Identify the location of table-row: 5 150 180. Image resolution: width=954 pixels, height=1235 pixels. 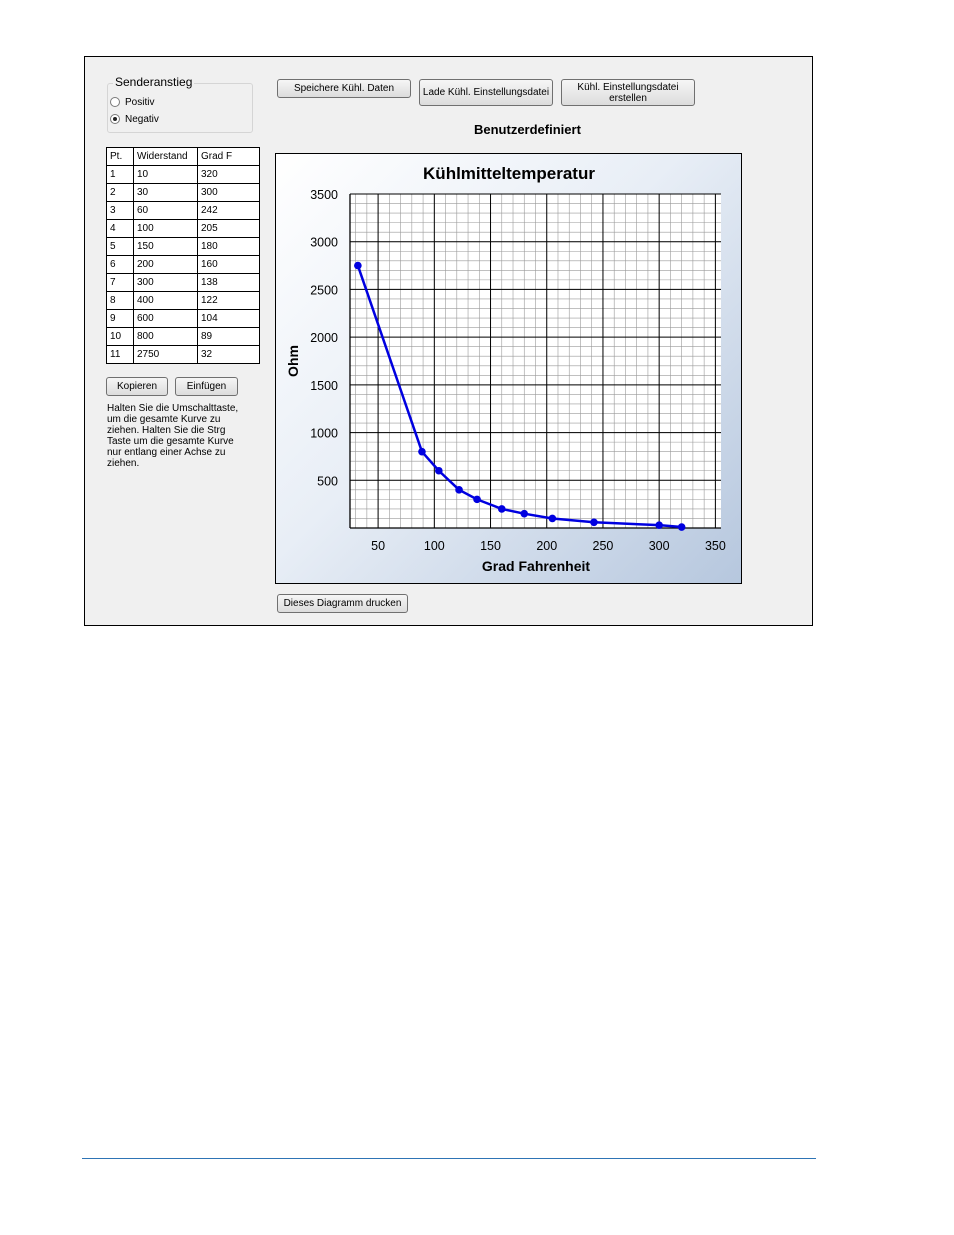
(183, 246).